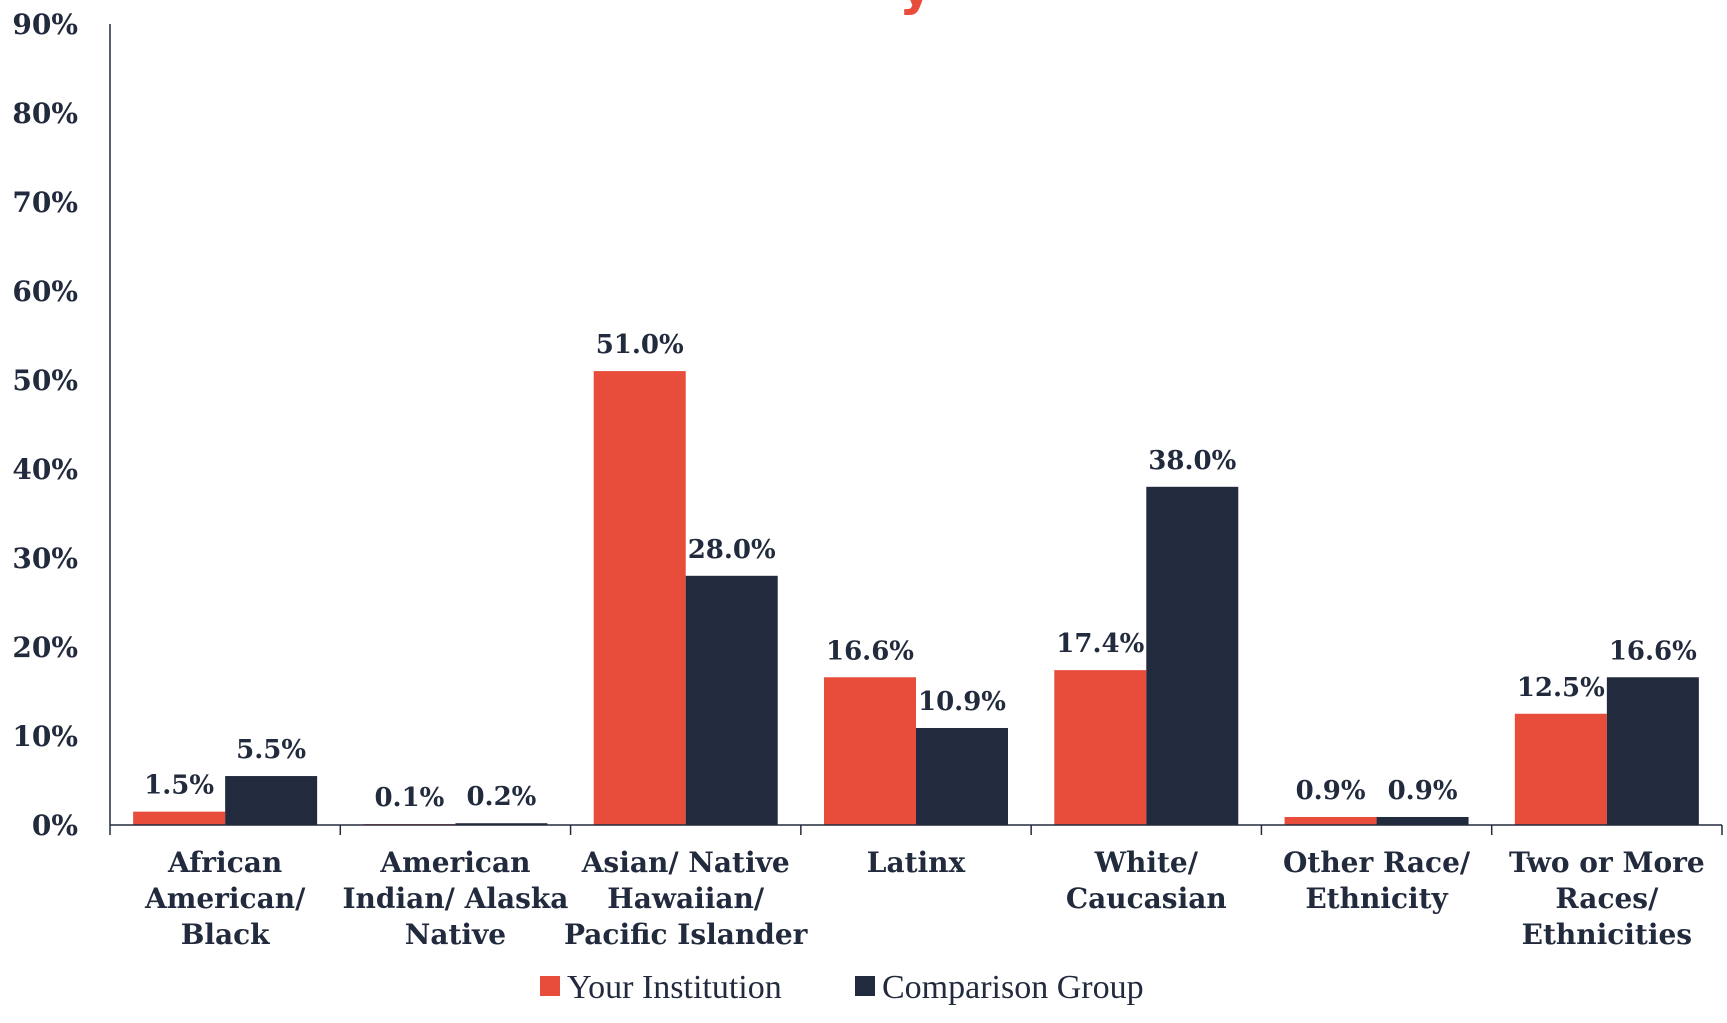  What do you see at coordinates (409, 798) in the screenshot?
I see `data-label: 0.1%` at bounding box center [409, 798].